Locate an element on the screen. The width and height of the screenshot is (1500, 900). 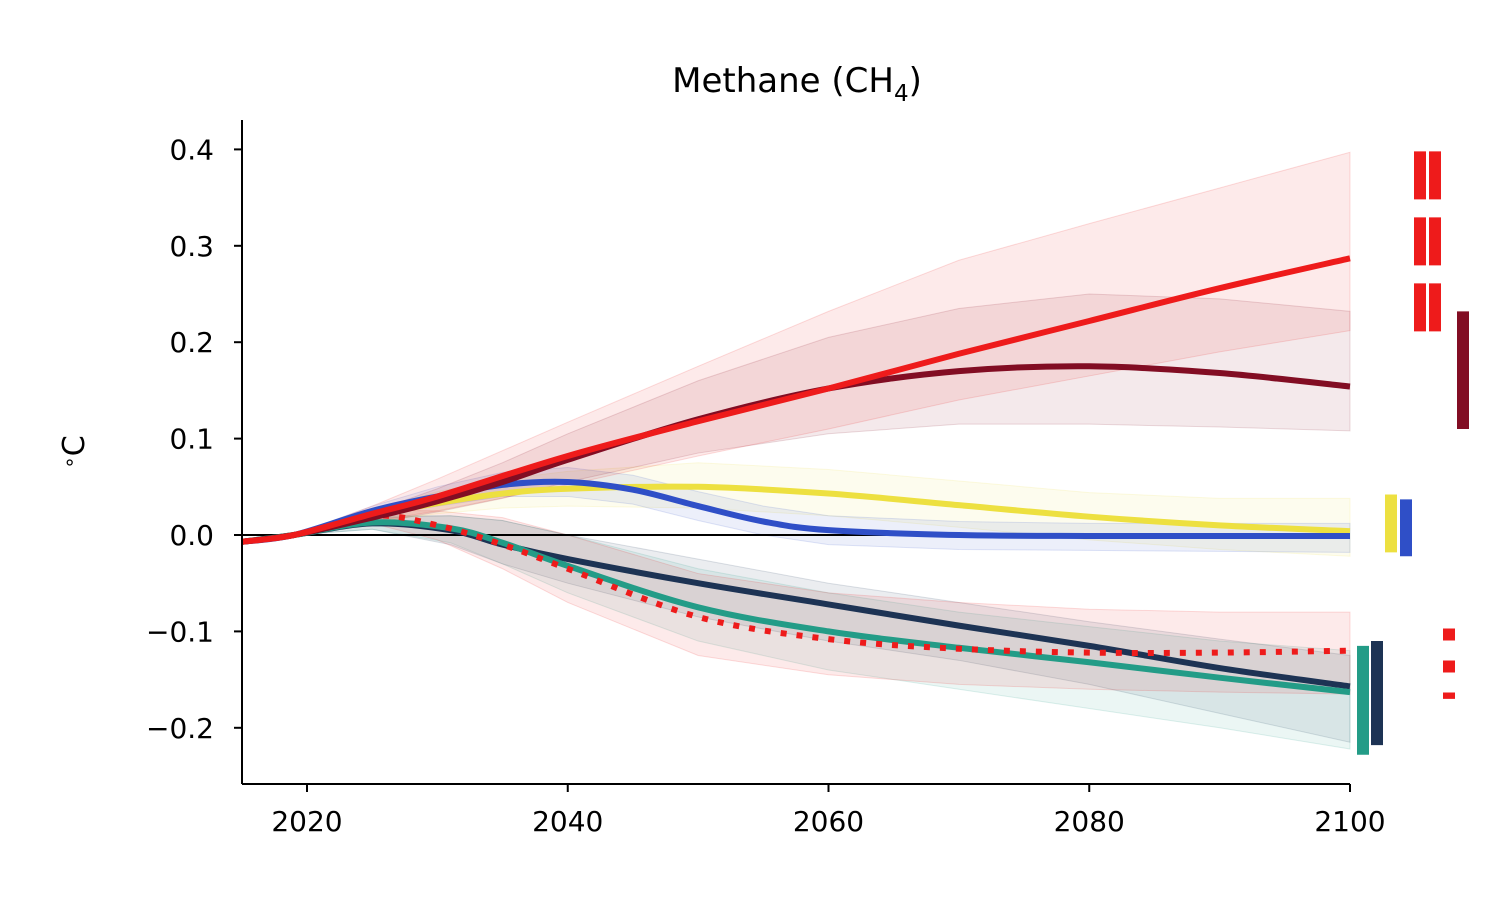
x-tick-label: 2100 is located at coordinates (1349, 821).